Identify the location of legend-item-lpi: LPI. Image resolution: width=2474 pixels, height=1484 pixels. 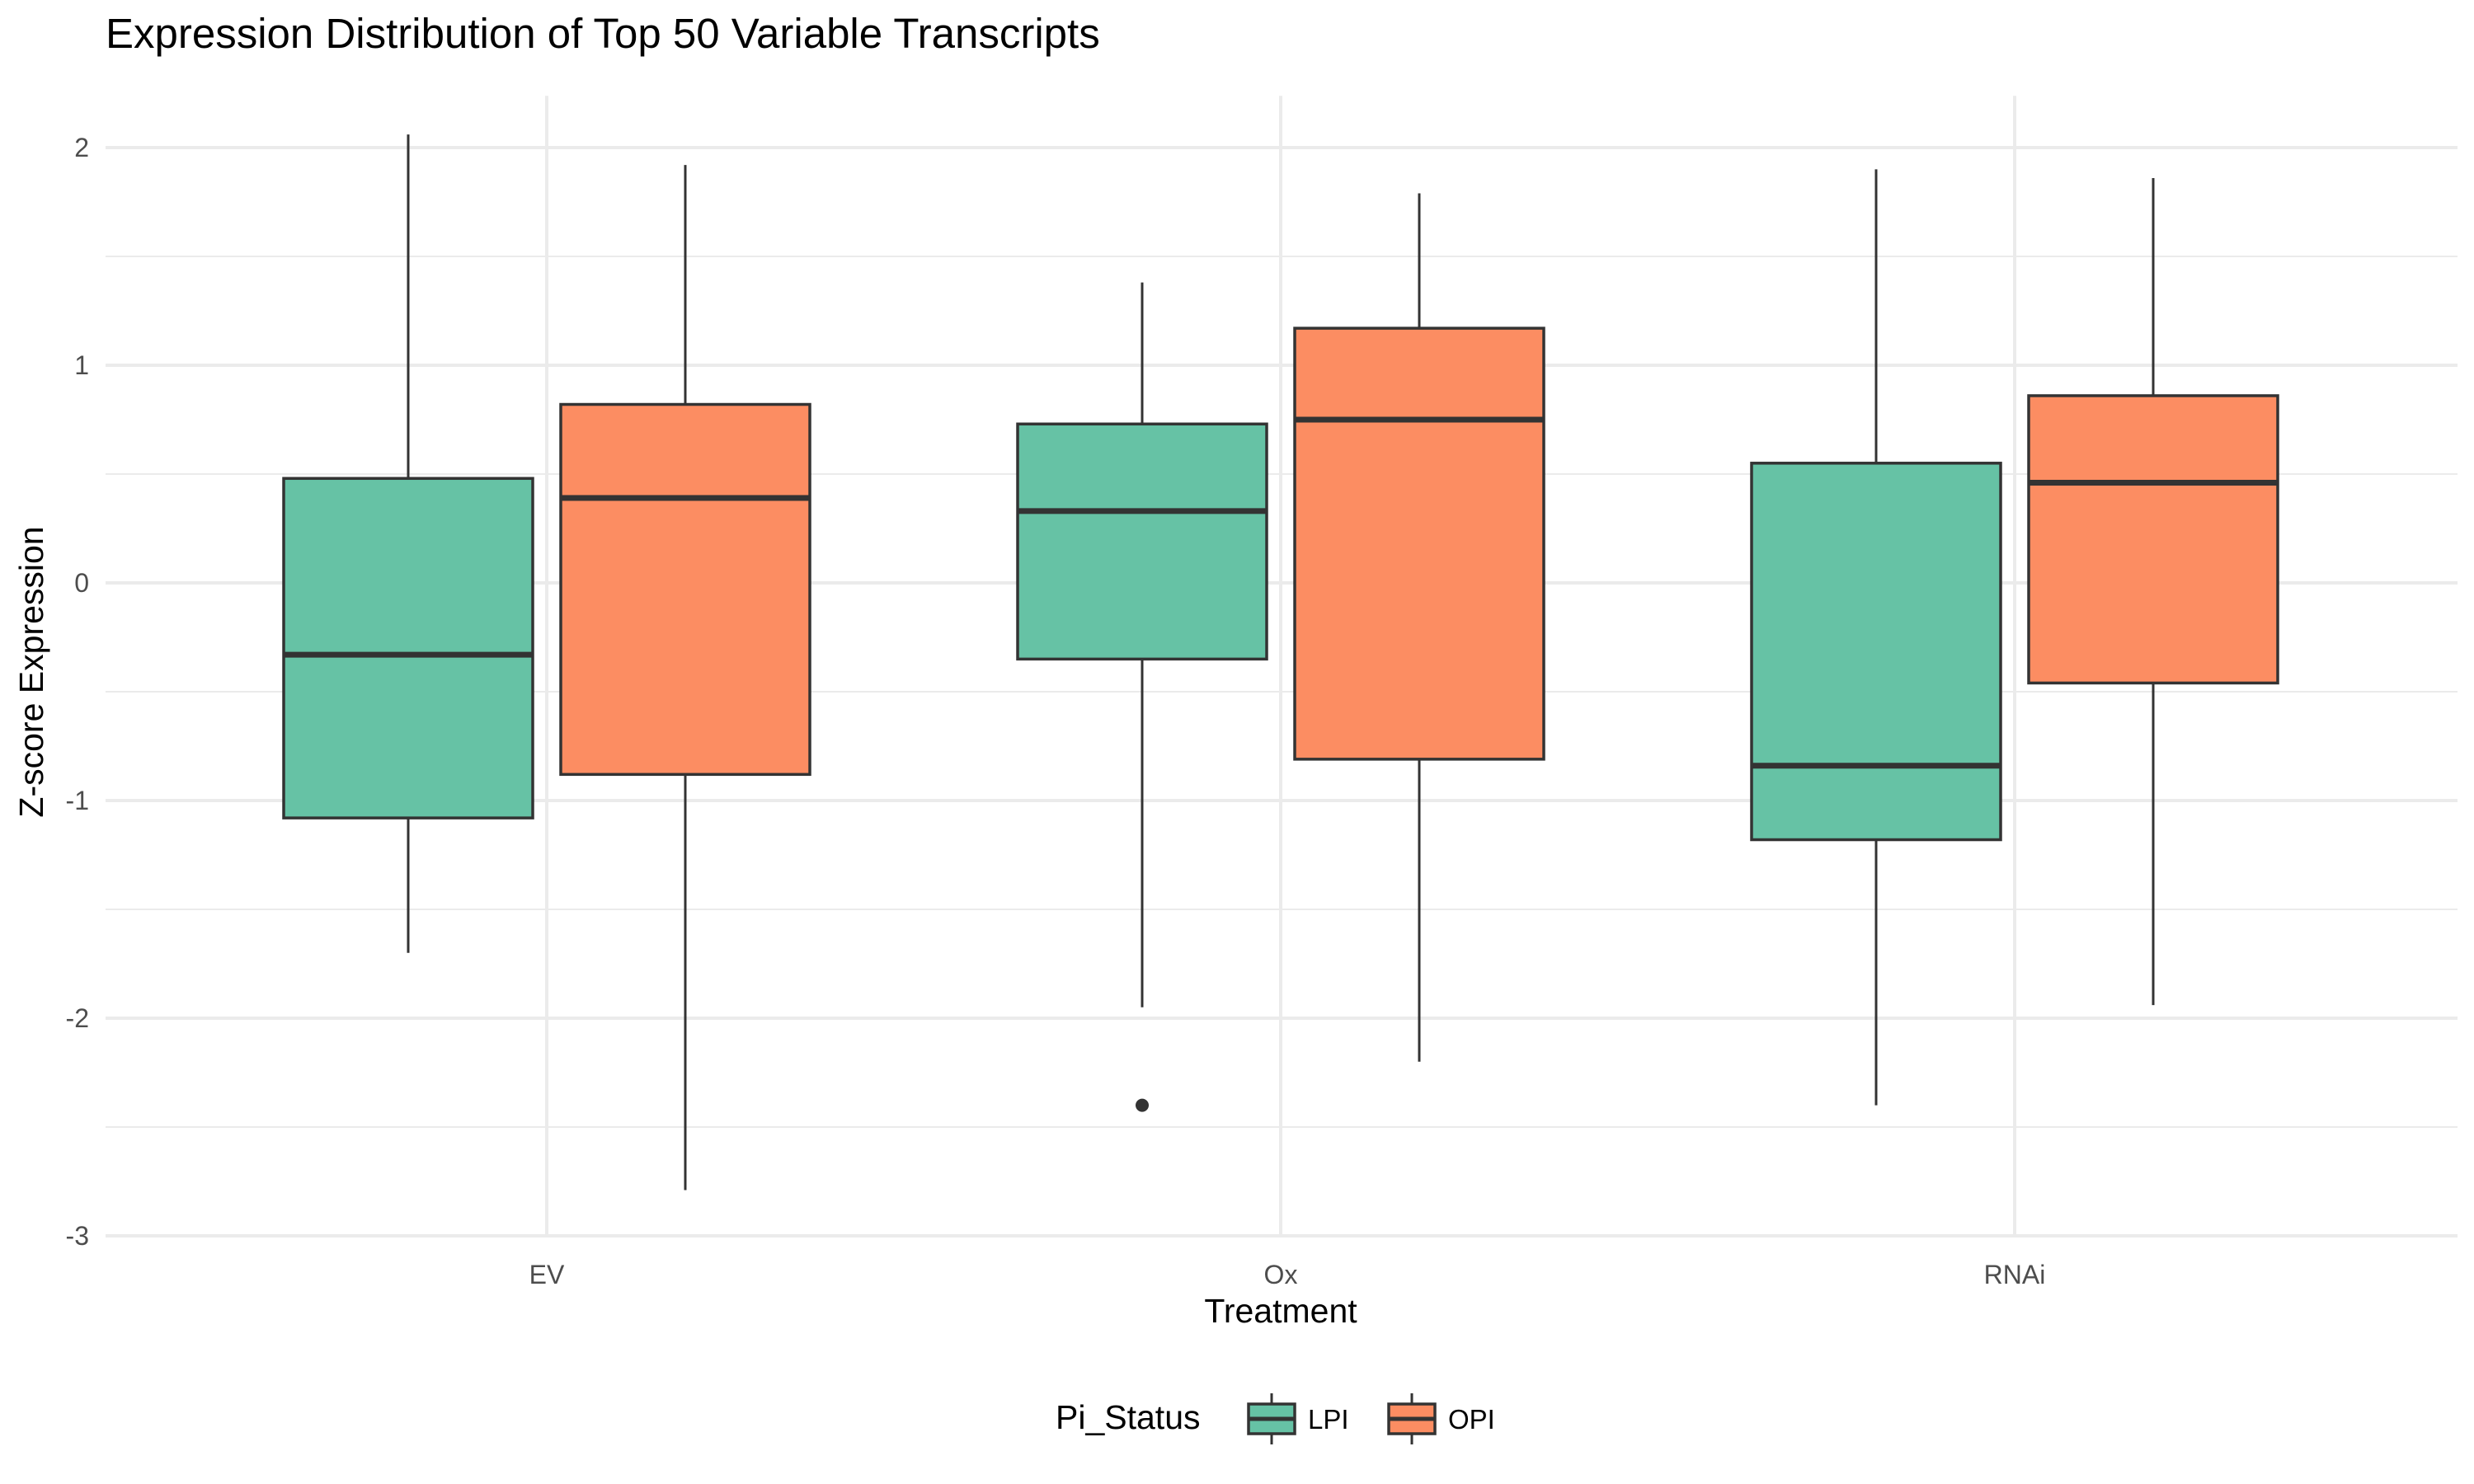
(1298, 1418).